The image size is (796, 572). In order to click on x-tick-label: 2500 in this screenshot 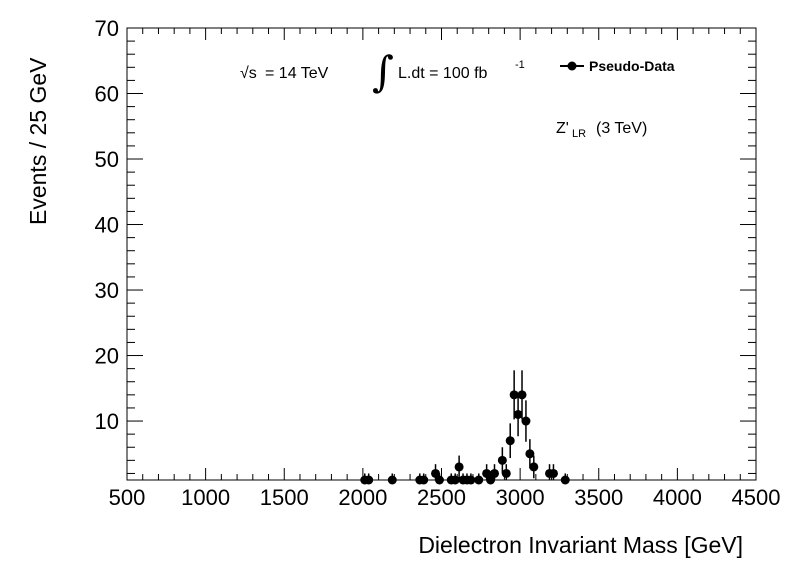, I will do `click(441, 497)`.